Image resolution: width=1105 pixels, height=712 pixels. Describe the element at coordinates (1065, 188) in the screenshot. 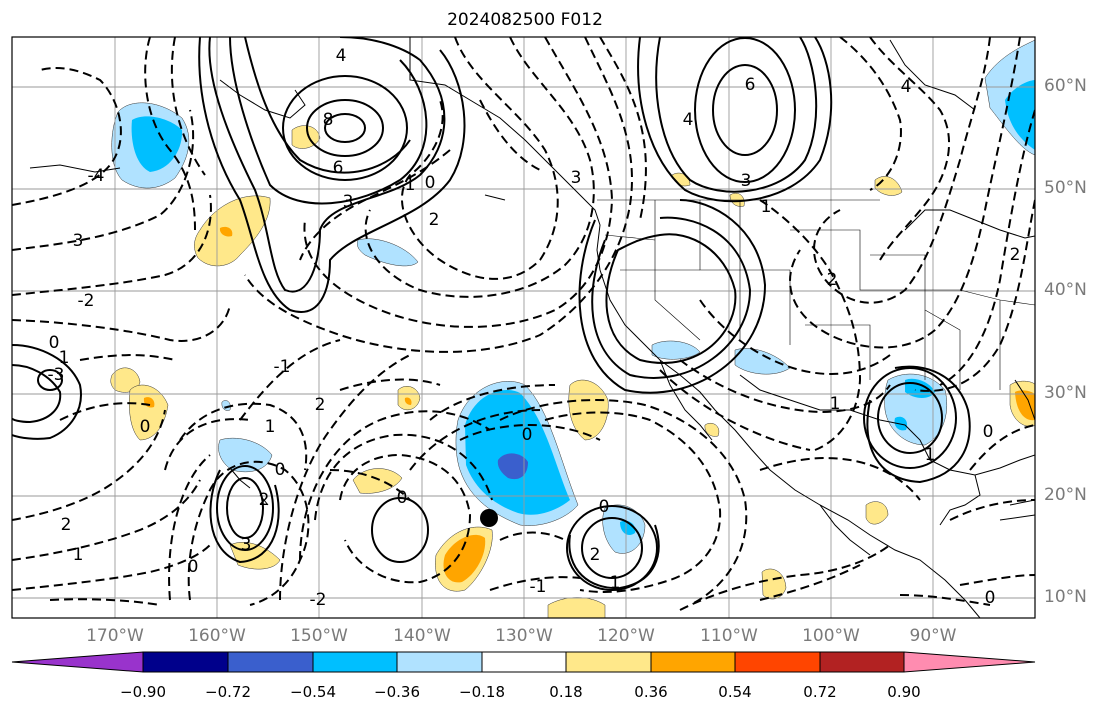

I see `lat-label-50n: 50°N` at that location.